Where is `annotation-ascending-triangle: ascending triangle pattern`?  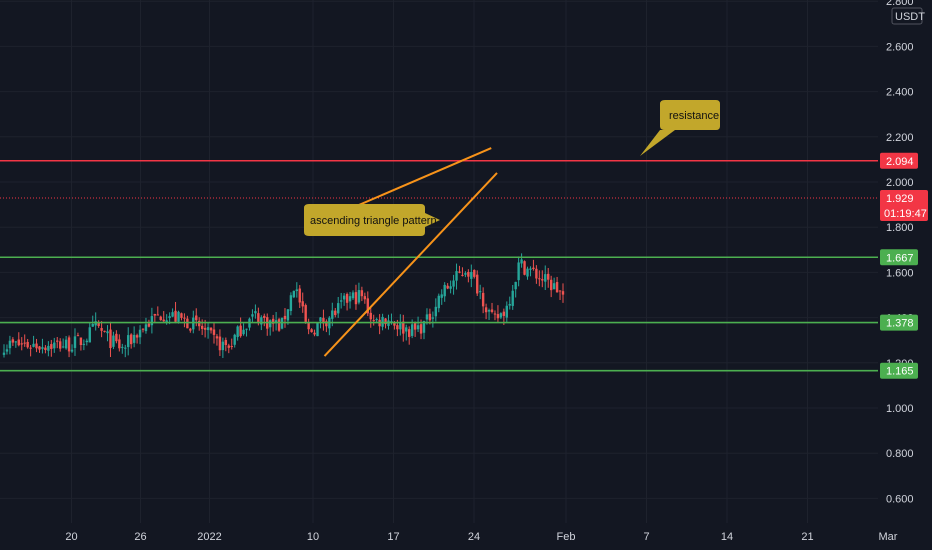
annotation-ascending-triangle: ascending triangle pattern is located at coordinates (372, 220).